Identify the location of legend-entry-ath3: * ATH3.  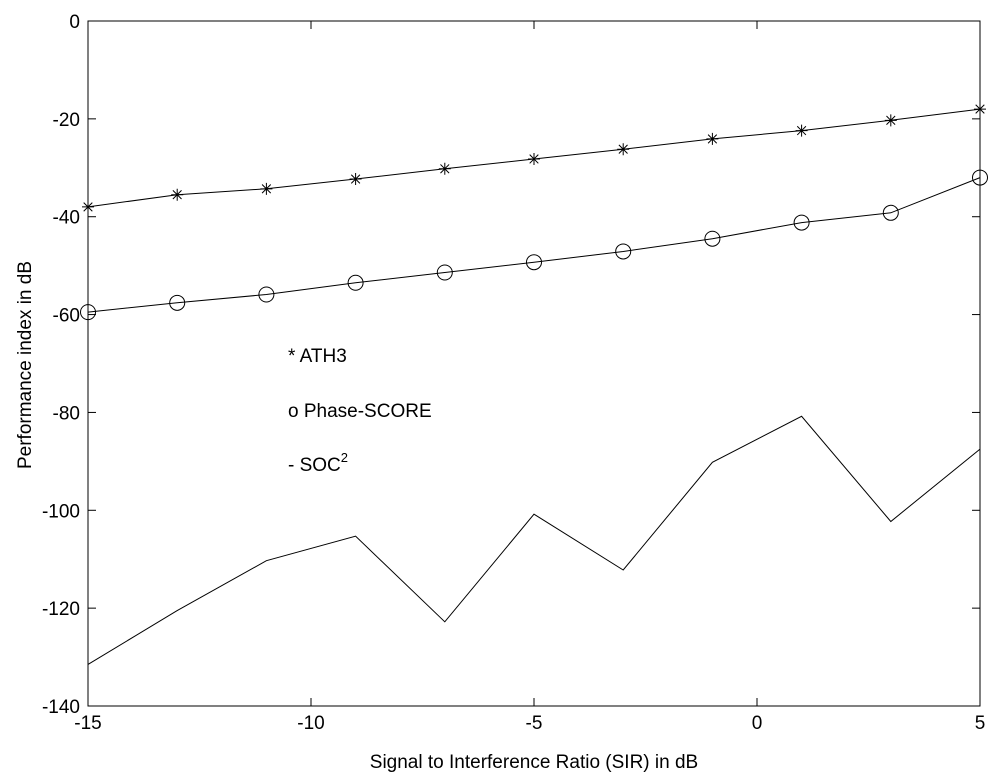
(317, 356).